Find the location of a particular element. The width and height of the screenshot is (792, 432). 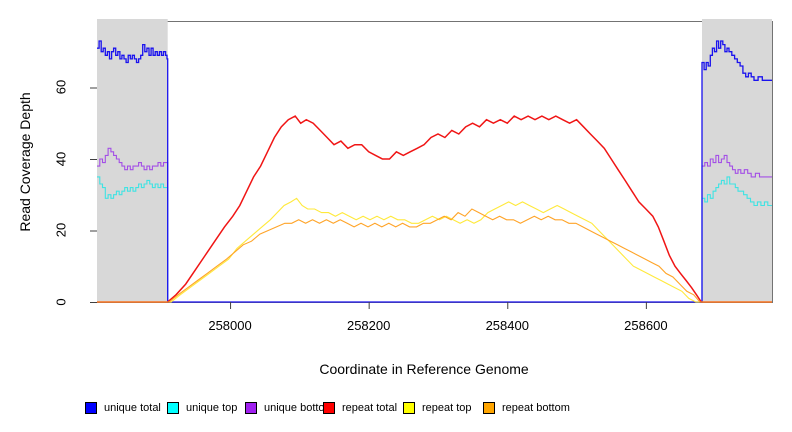

legend-item-unique-total: unique total is located at coordinates (123, 408).